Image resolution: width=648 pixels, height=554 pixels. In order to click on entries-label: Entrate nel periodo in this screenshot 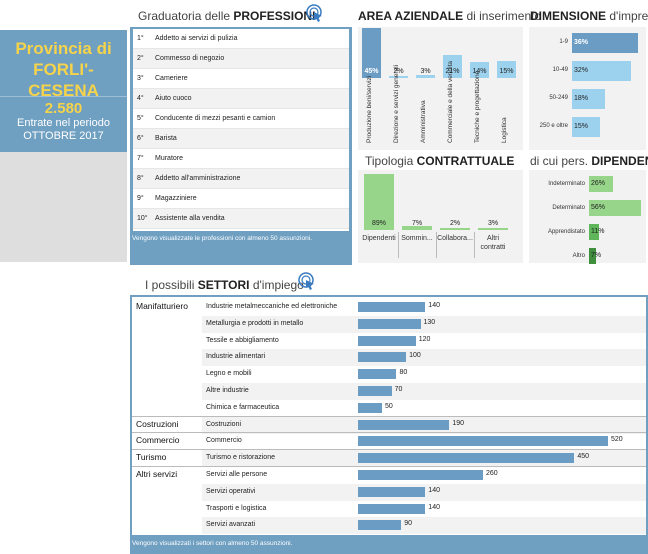, I will do `click(63, 123)`.